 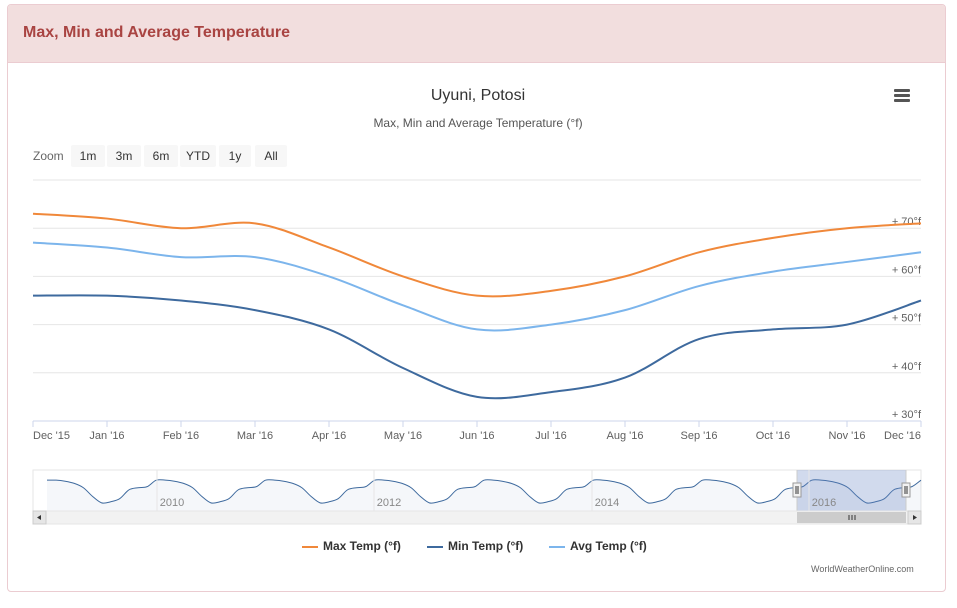 I want to click on series-line-avg-temp, so click(x=477, y=286).